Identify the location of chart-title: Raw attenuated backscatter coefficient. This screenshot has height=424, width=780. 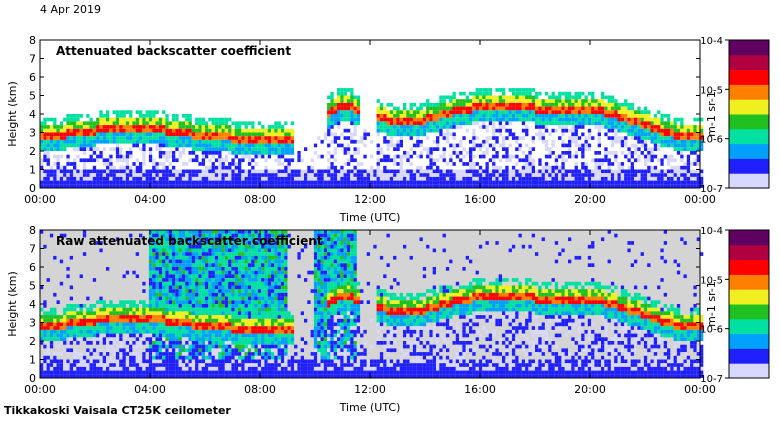
(189, 241).